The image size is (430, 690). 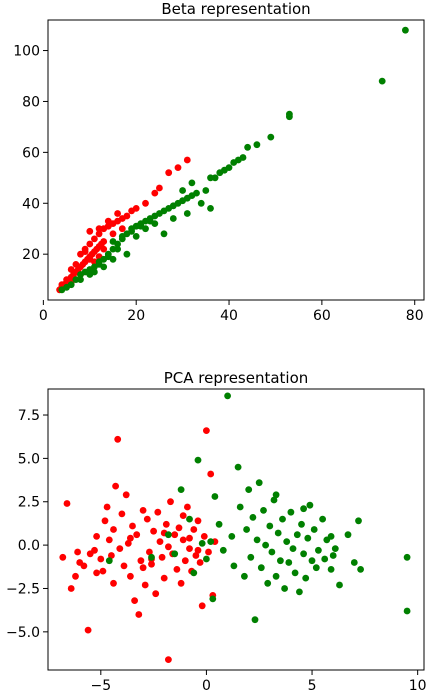 I want to click on pca-title: PCA representation, so click(x=236, y=378).